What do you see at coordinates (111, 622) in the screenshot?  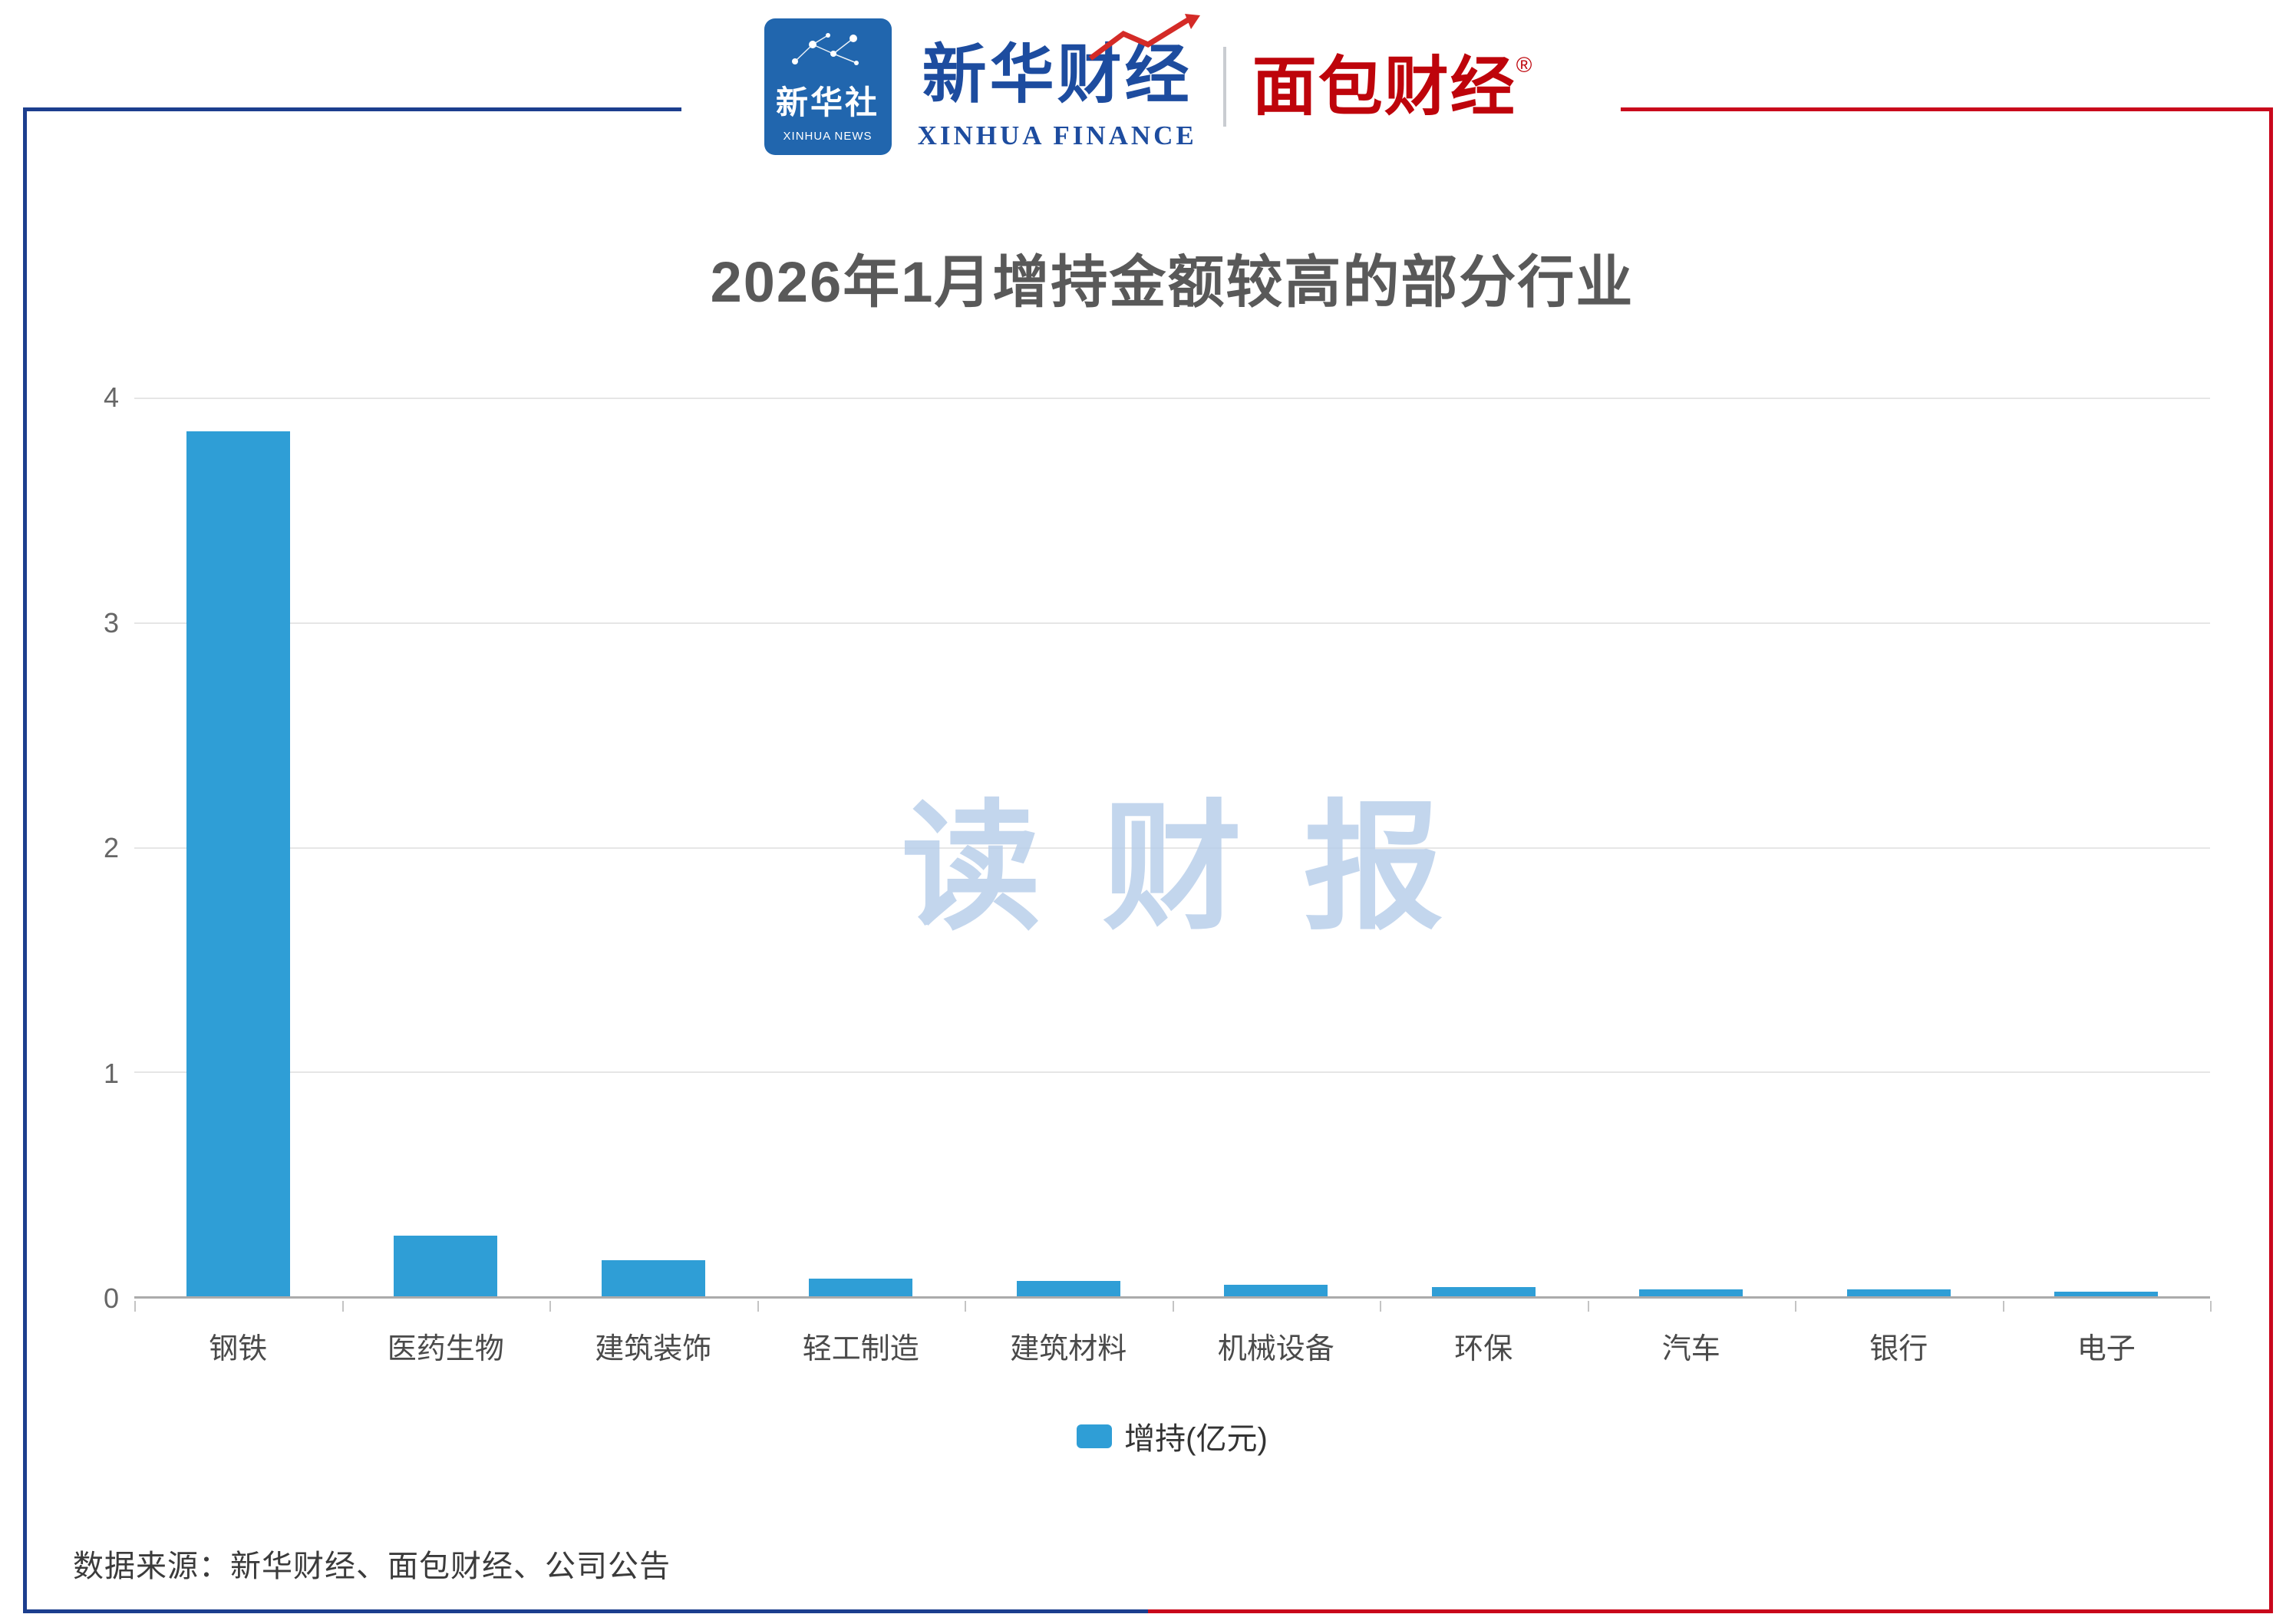 I see `y-tick-label: 3` at bounding box center [111, 622].